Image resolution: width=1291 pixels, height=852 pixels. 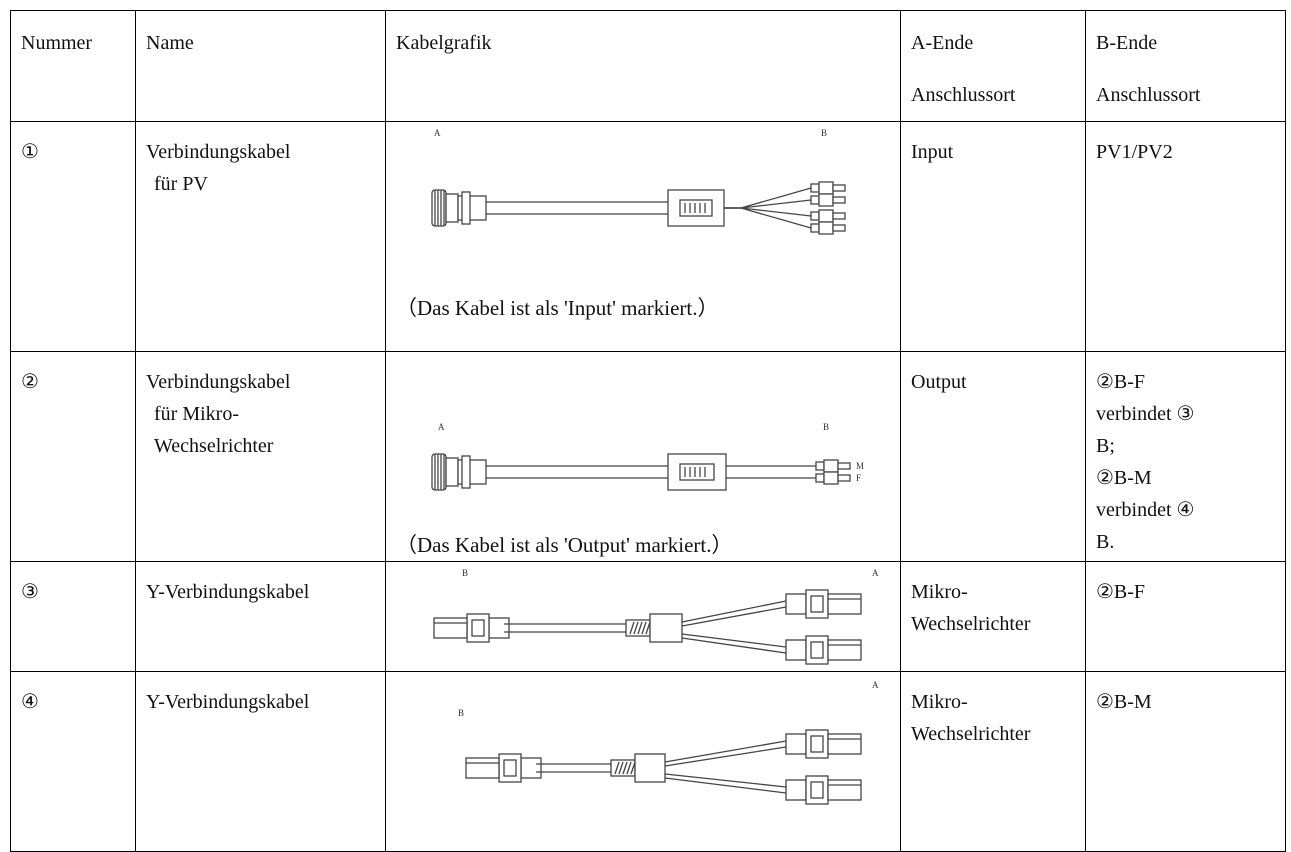 What do you see at coordinates (643, 66) in the screenshot?
I see `header-cell: Kabelgrafik` at bounding box center [643, 66].